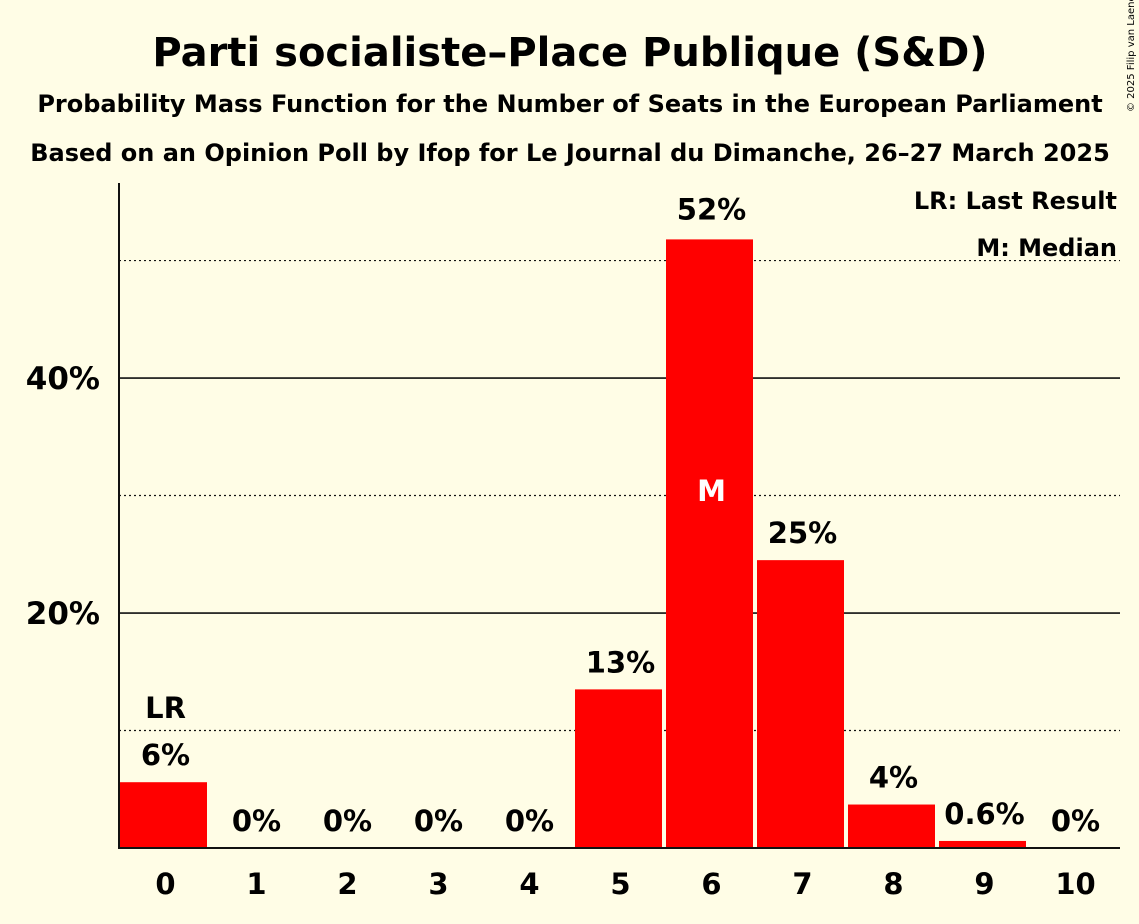  I want to click on x-tick-label: 3, so click(438, 884).